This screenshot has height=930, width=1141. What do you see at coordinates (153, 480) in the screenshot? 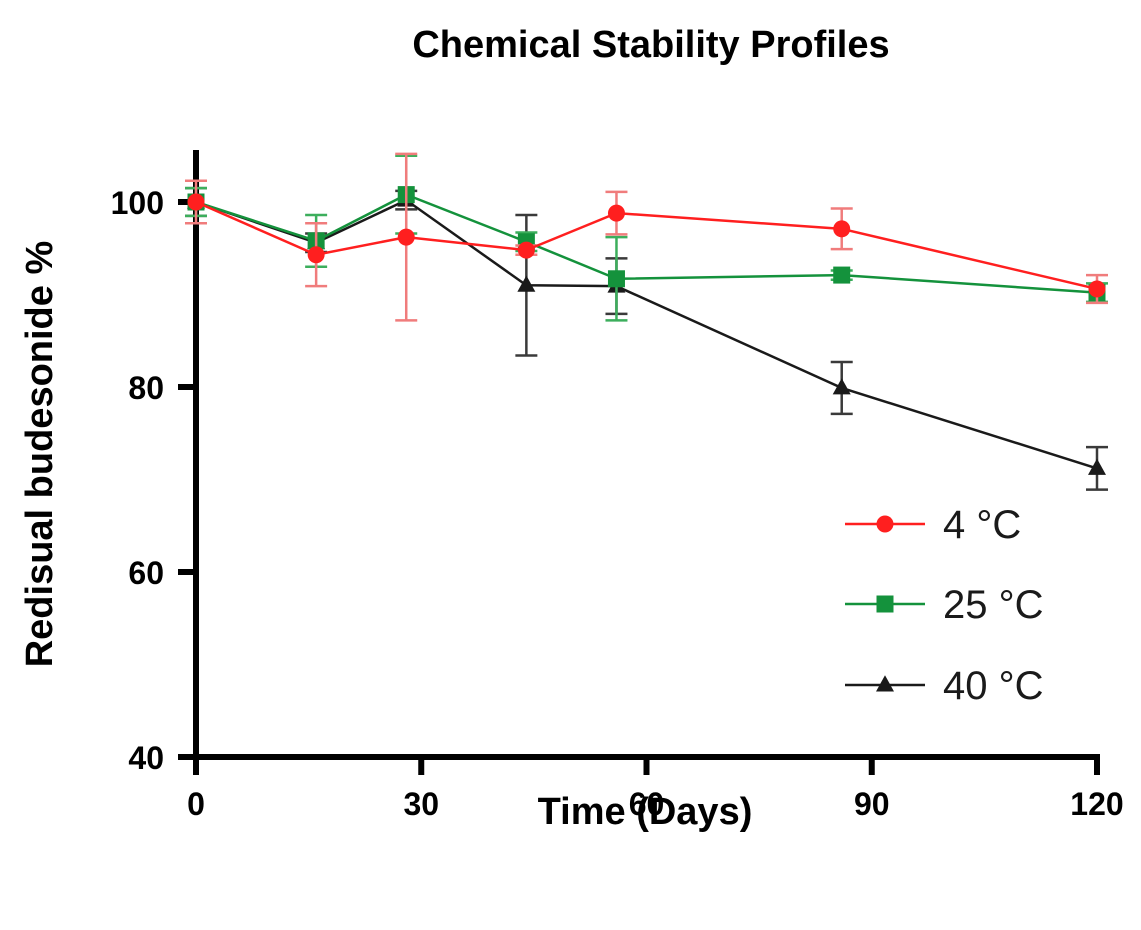
I see `y-ticks: 40 60 80 100` at bounding box center [153, 480].